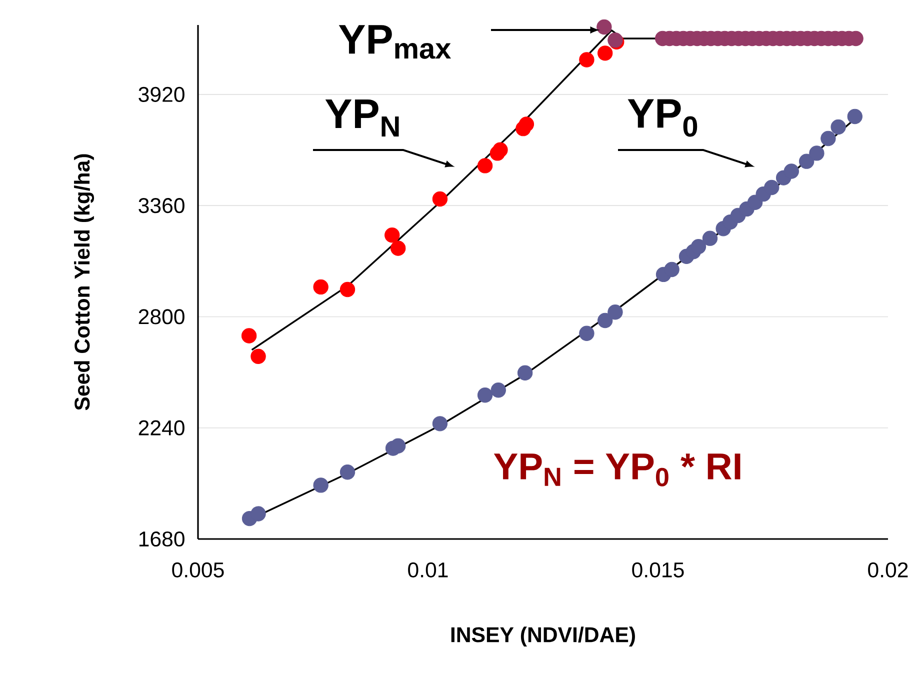  Describe the element at coordinates (888, 570) in the screenshot. I see `x-tick-label: 0.02` at that location.